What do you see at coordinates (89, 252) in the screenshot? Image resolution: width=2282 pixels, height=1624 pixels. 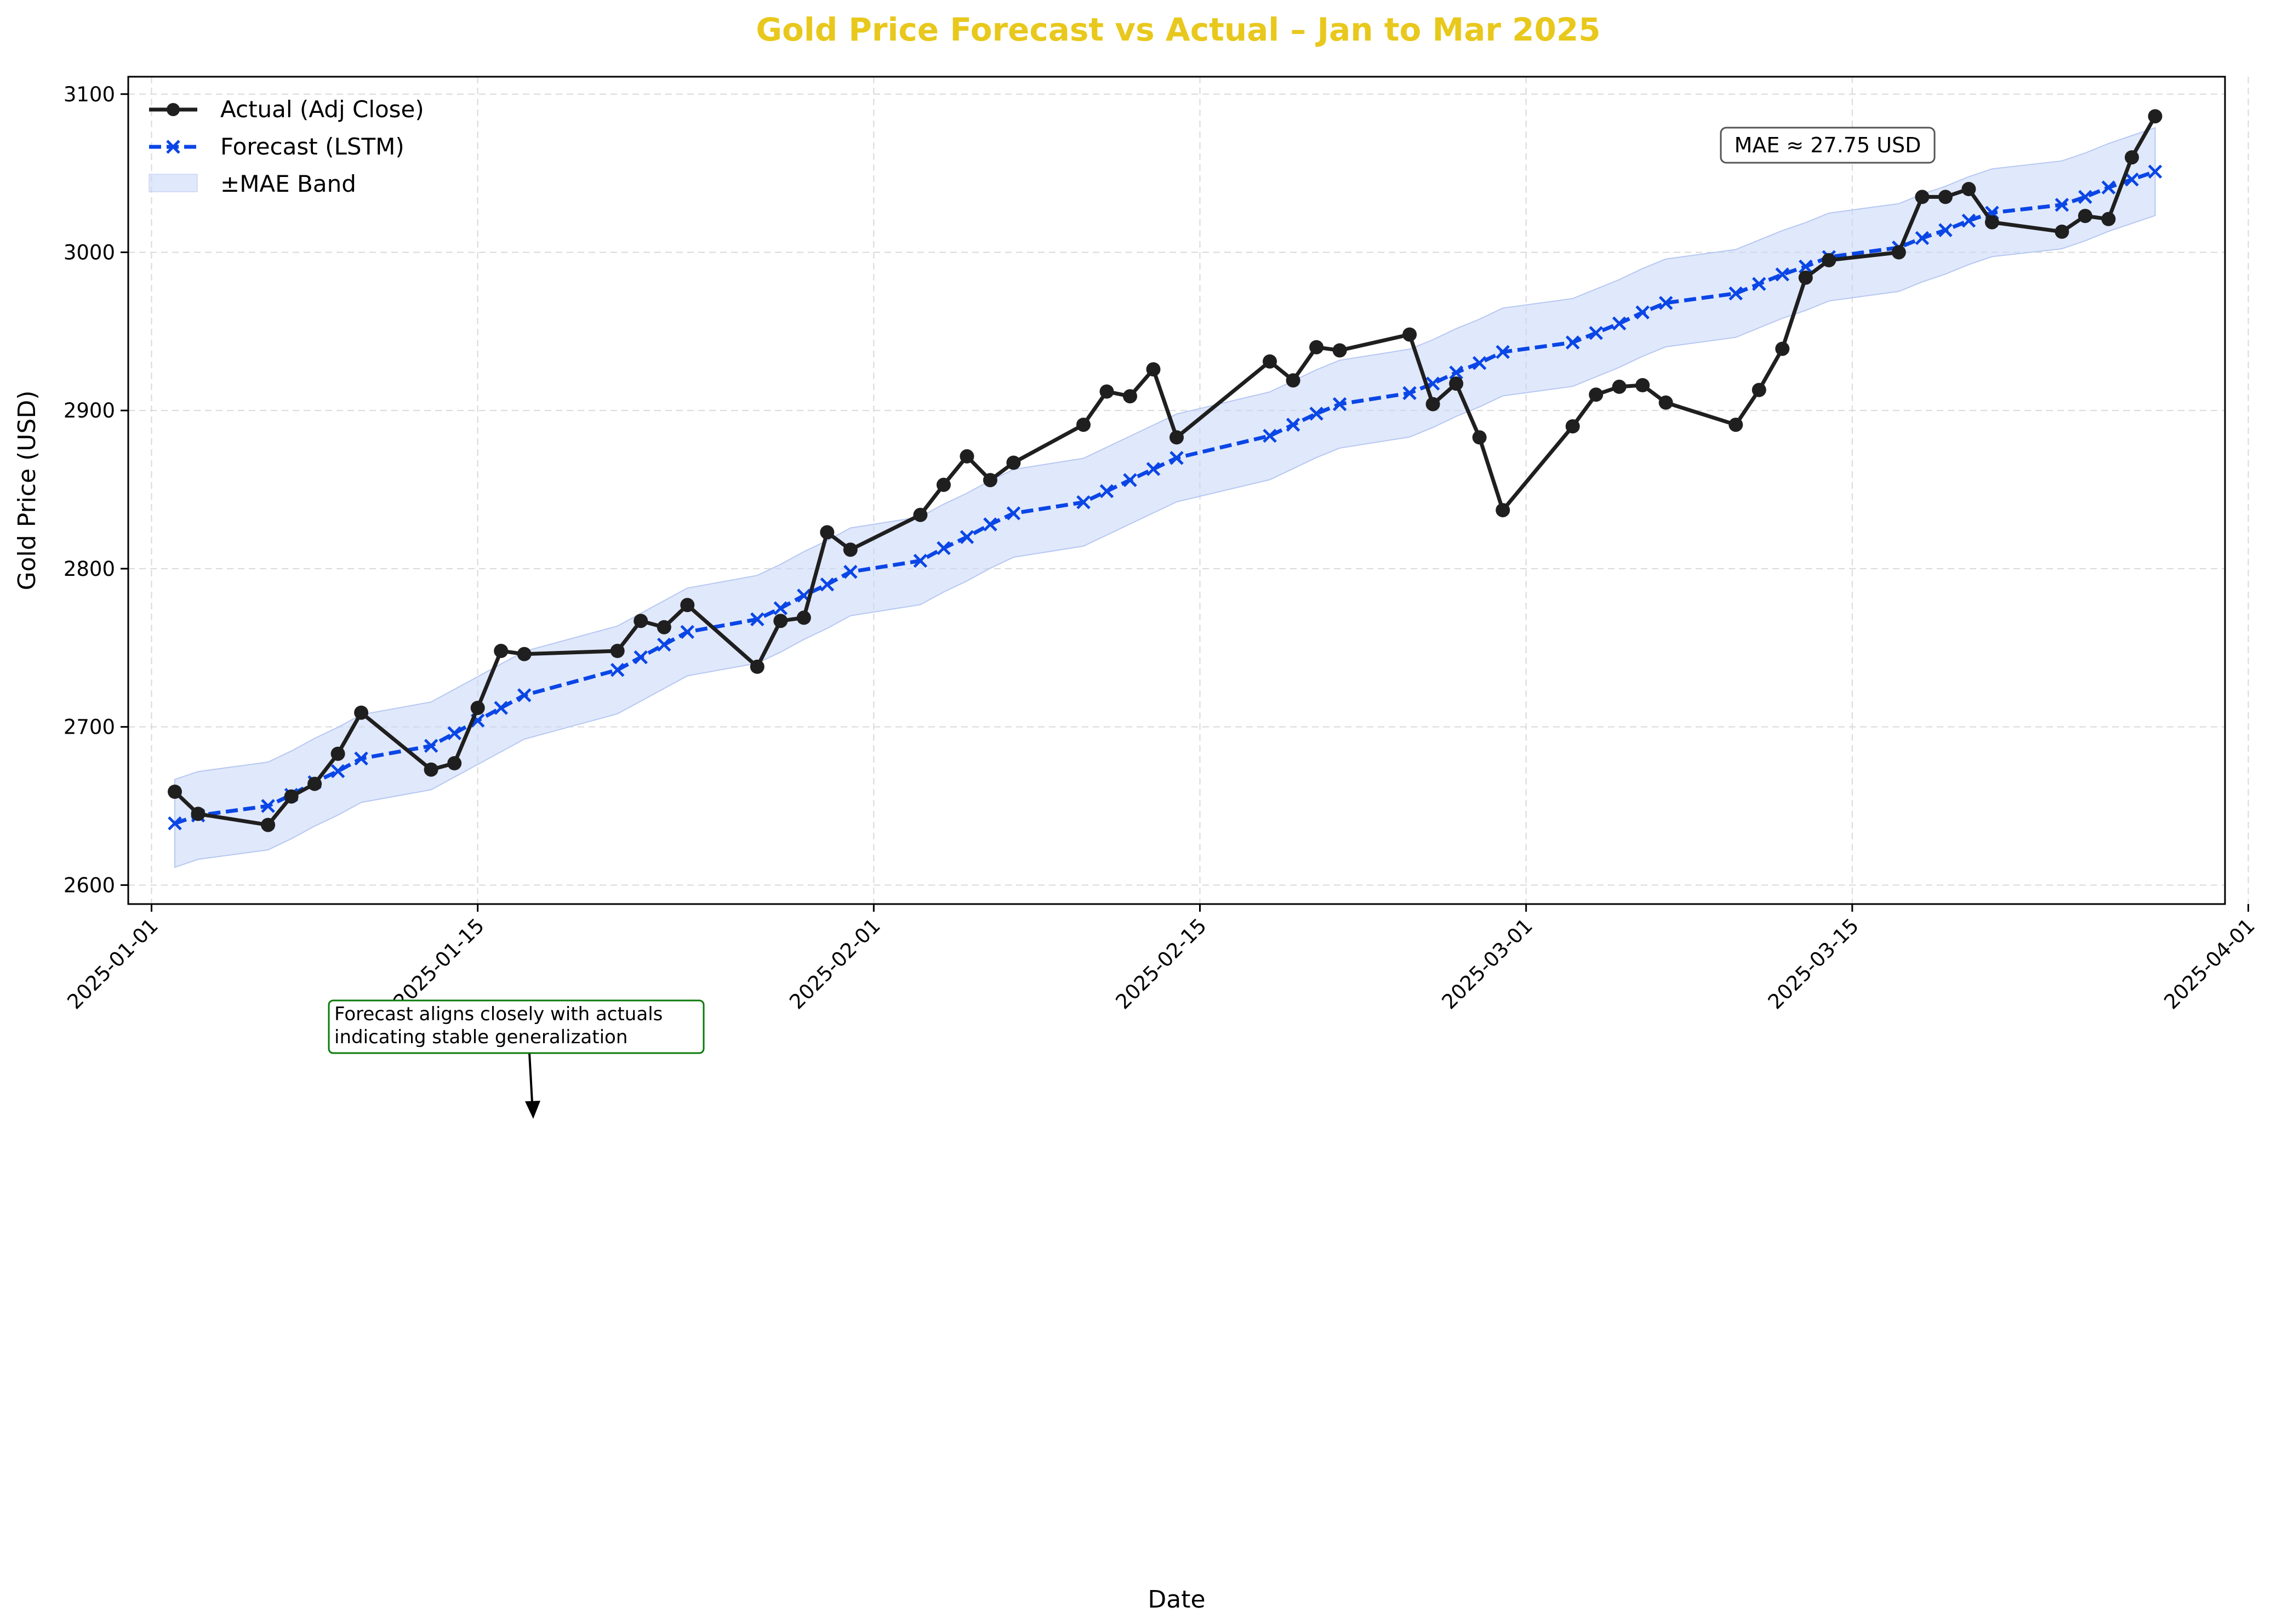 I see `y-tick-label: 3000` at bounding box center [89, 252].